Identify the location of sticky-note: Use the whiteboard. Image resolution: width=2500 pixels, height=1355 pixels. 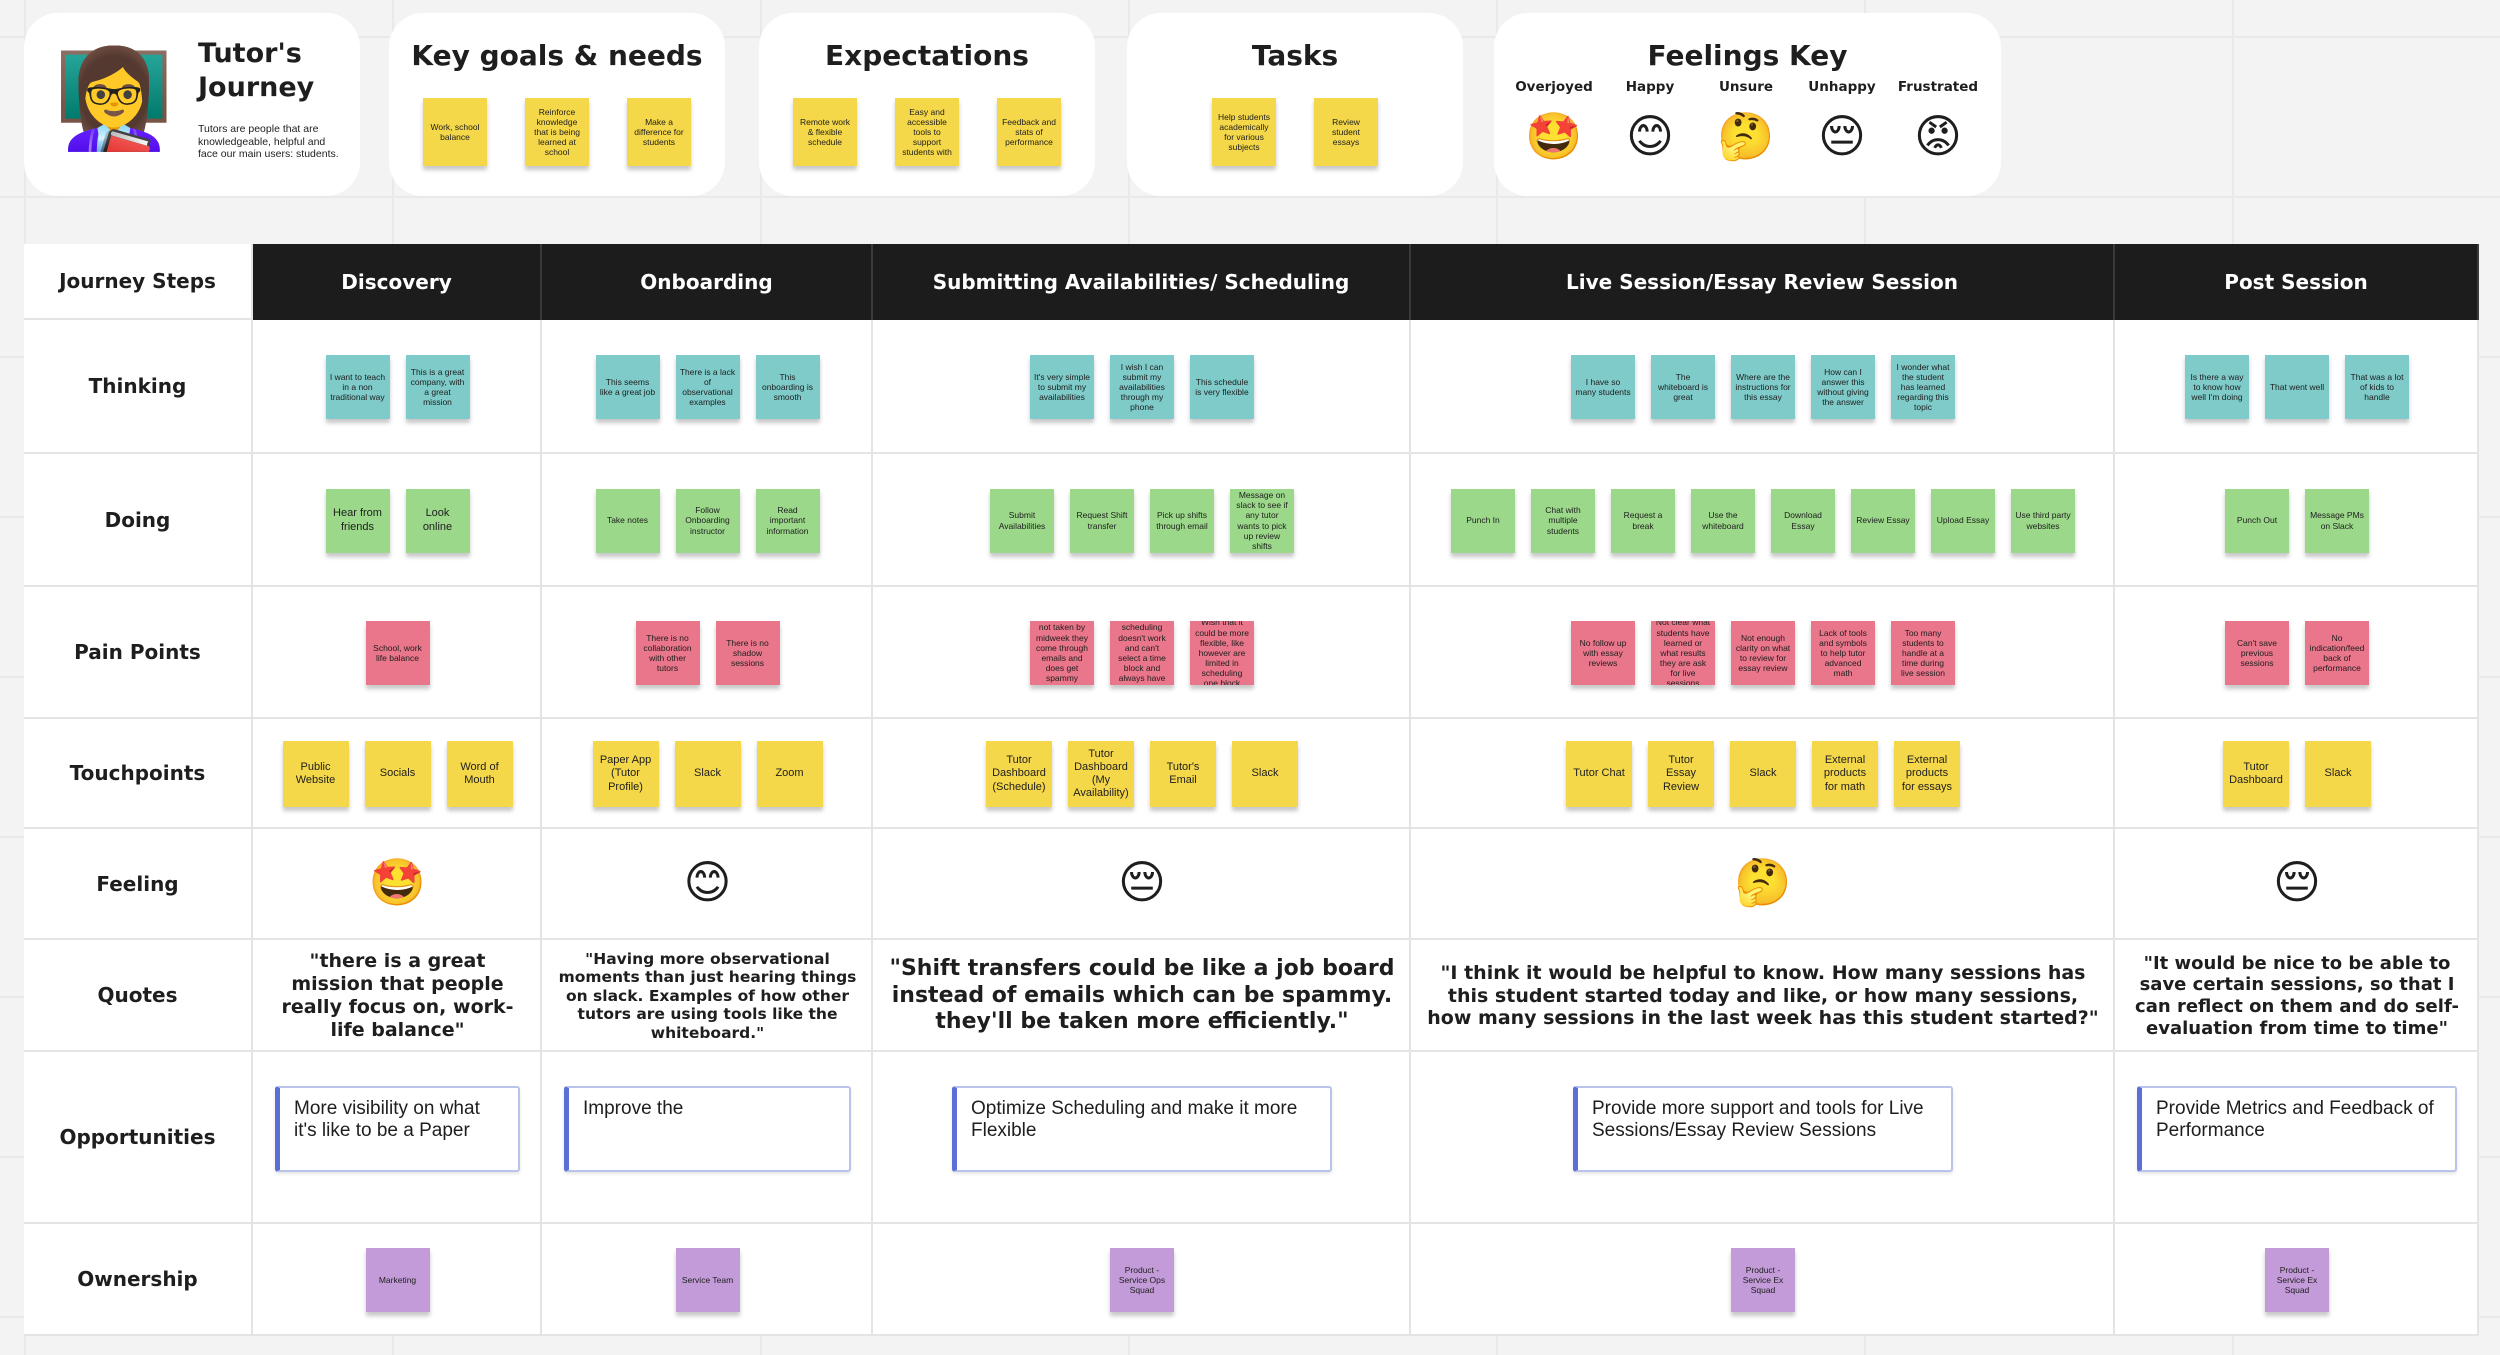
(1723, 520).